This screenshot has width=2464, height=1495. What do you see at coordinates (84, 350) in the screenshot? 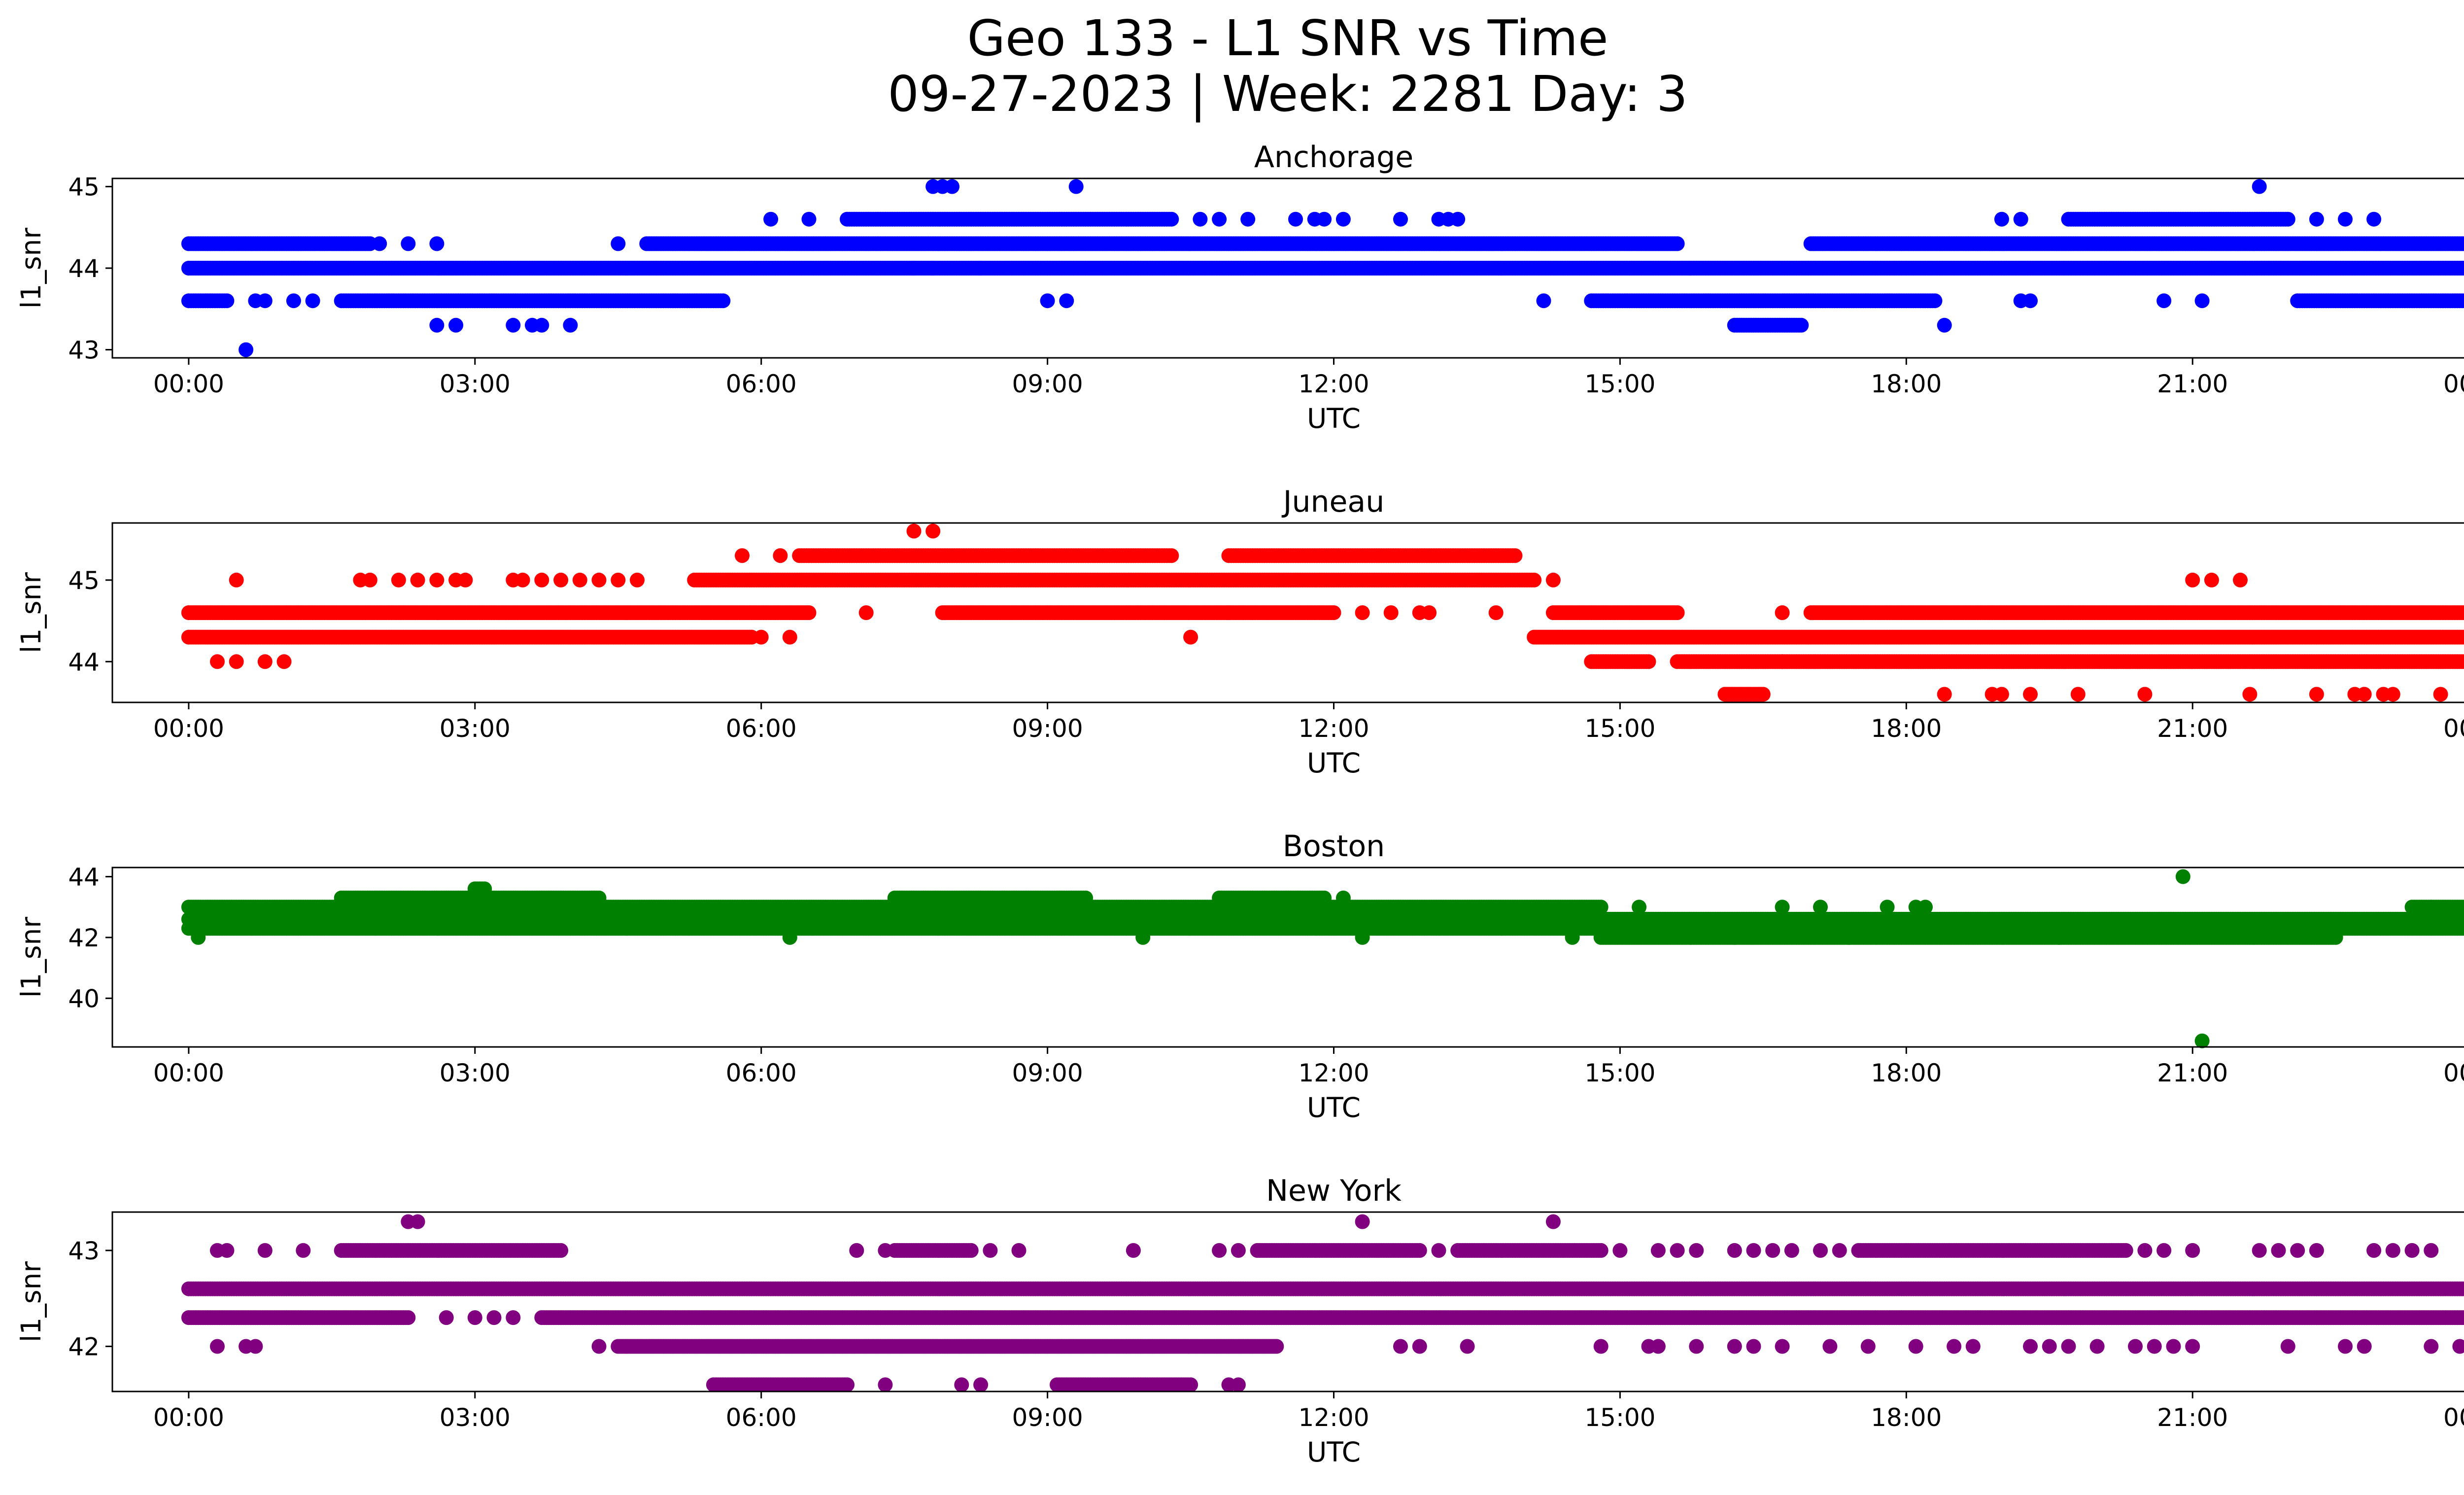
I see `y-tick-label: 43` at bounding box center [84, 350].